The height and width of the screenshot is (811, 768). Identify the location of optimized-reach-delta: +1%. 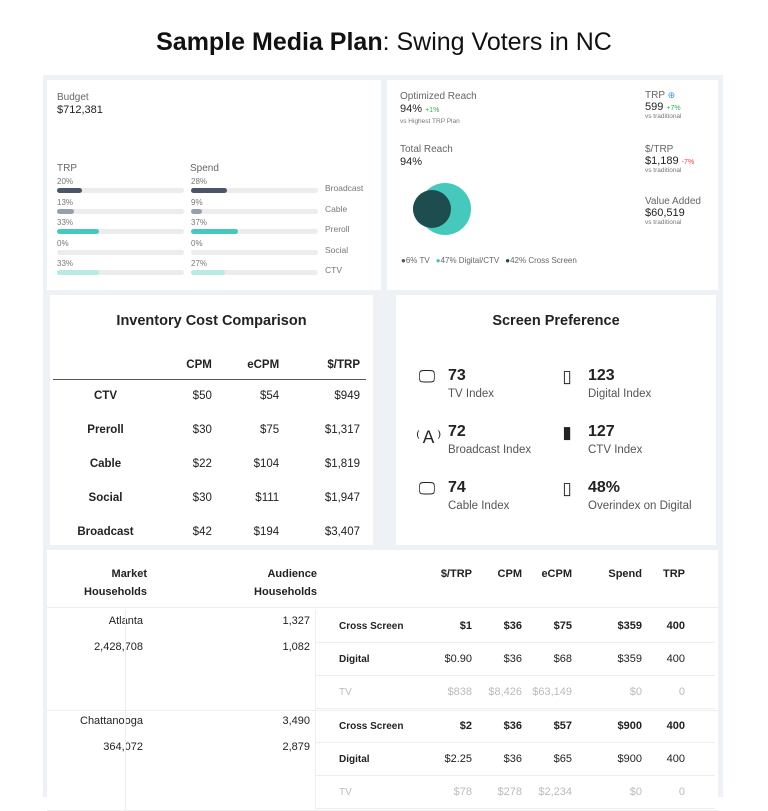
(432, 110).